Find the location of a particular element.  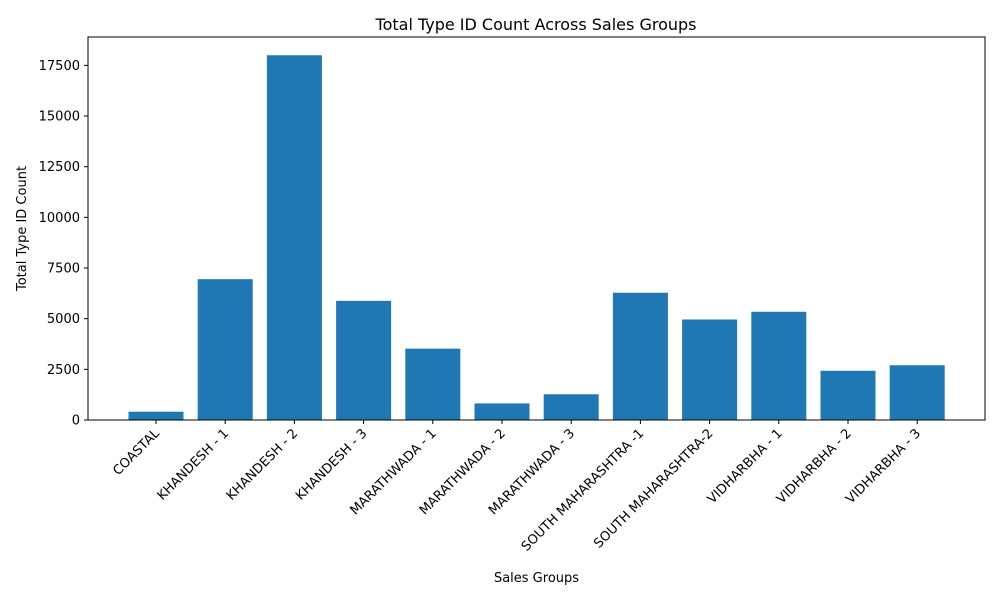

x-tick-label-7: SOUTH MAHARASHTRA -1 is located at coordinates (583, 490).